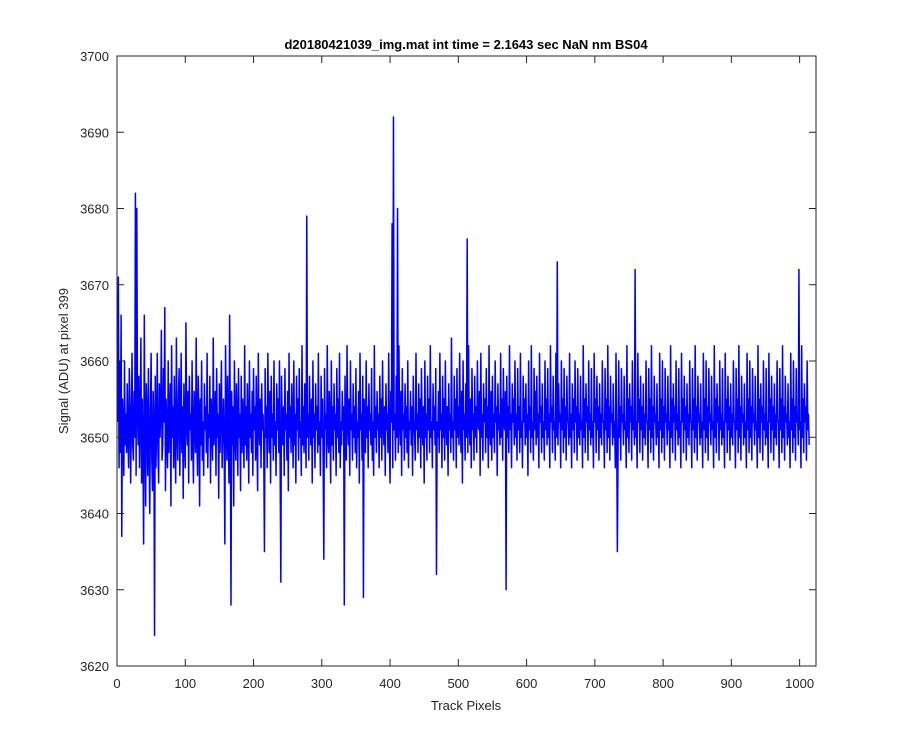 Image resolution: width=900 pixels, height=750 pixels. What do you see at coordinates (94, 437) in the screenshot?
I see `y-tick-label: 3650` at bounding box center [94, 437].